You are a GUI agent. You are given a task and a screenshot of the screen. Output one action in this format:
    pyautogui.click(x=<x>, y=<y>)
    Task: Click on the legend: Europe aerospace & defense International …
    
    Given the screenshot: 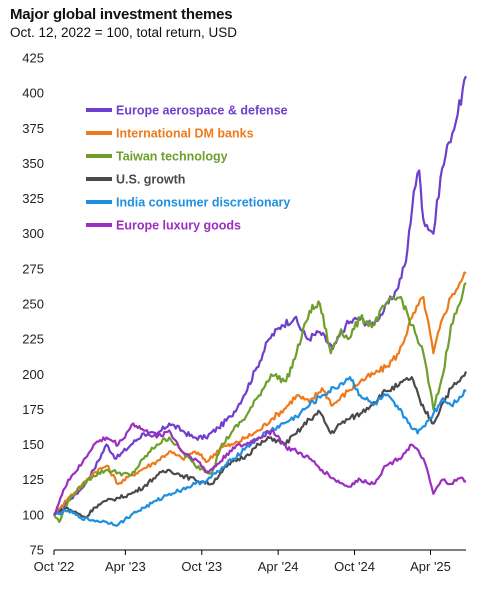 What is the action you would take?
    pyautogui.click(x=188, y=168)
    